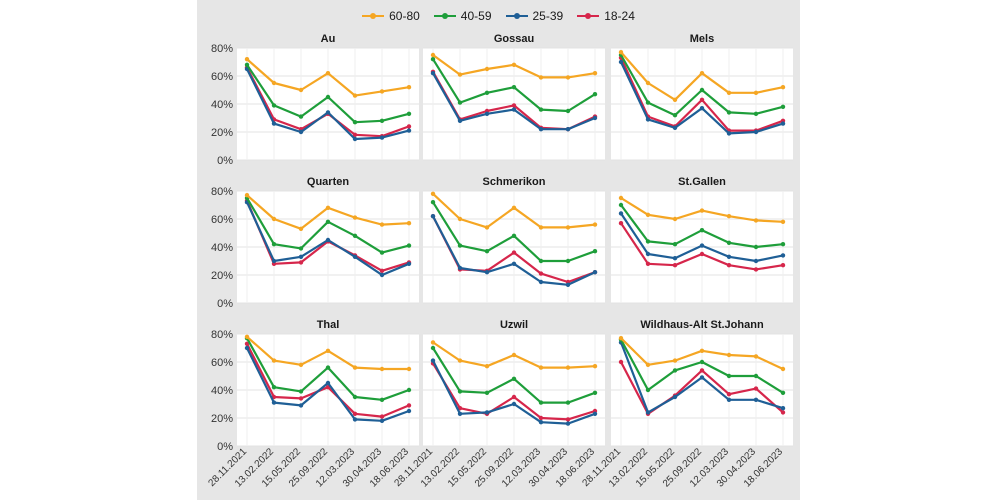 Image resolution: width=1000 pixels, height=500 pixels. I want to click on legend-label-25-39: 25-39, so click(548, 16).